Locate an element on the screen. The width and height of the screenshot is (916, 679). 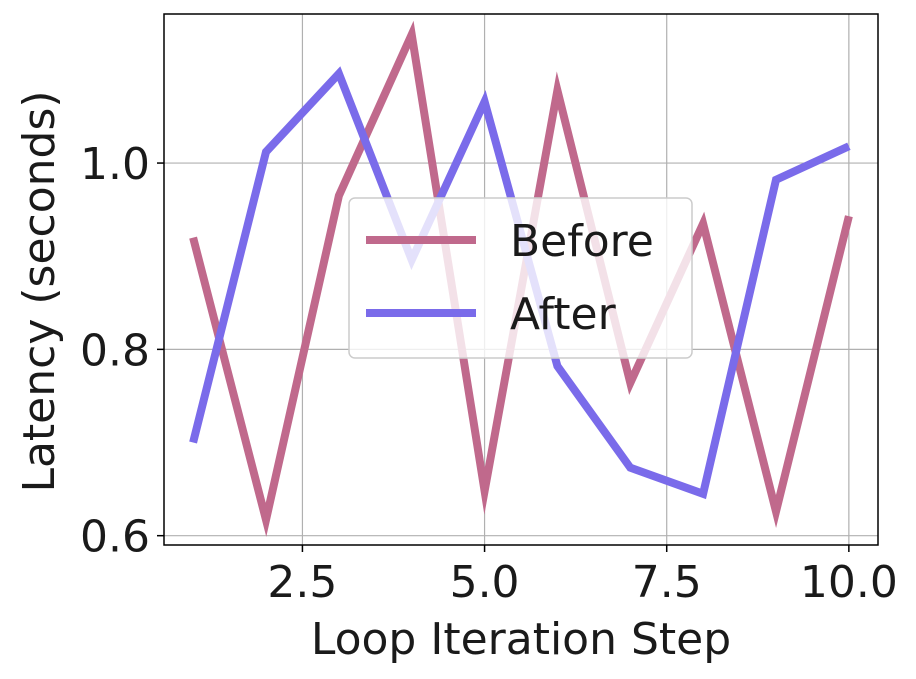
y-tick-label: 1.0 is located at coordinates (115, 164).